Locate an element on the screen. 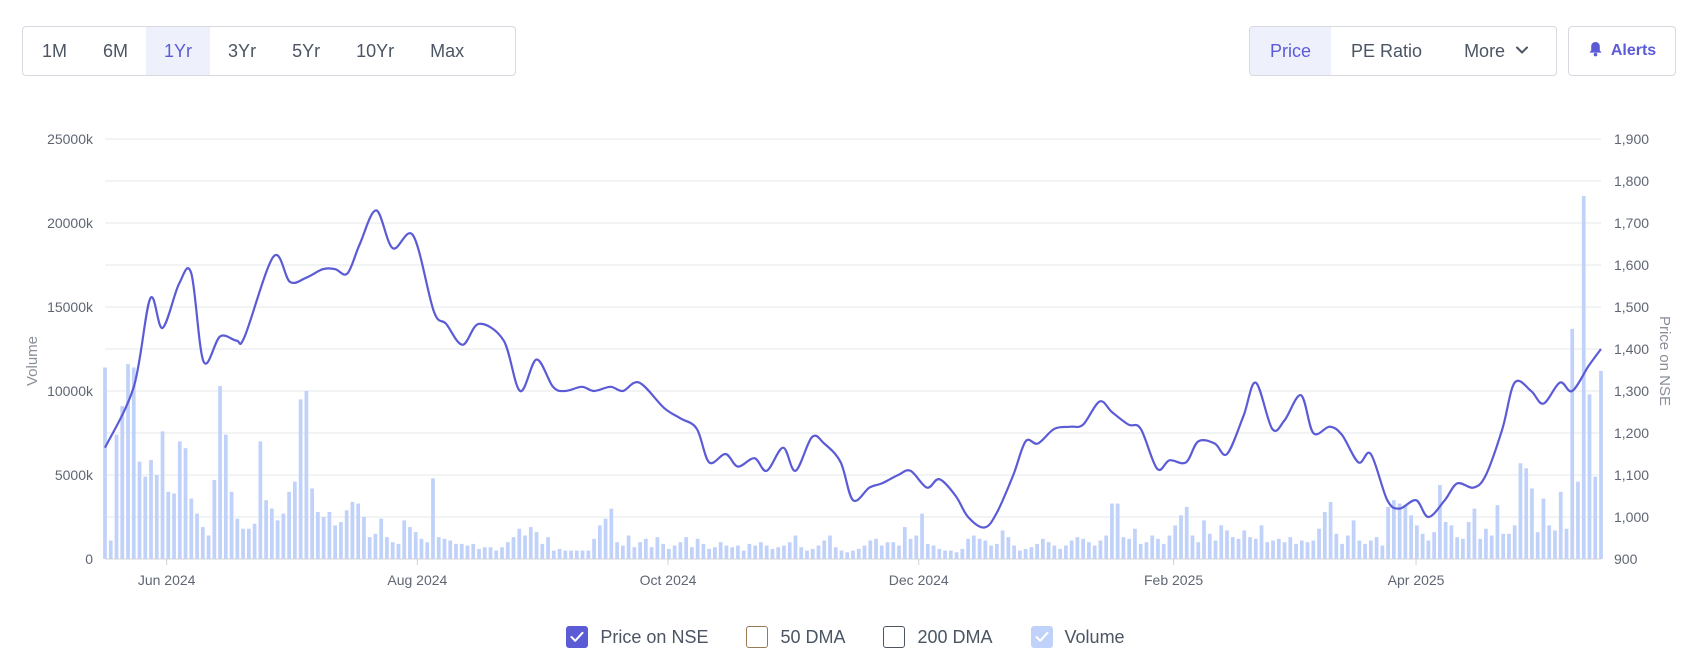 The width and height of the screenshot is (1691, 667). legend-volume: Volume is located at coordinates (1077, 637).